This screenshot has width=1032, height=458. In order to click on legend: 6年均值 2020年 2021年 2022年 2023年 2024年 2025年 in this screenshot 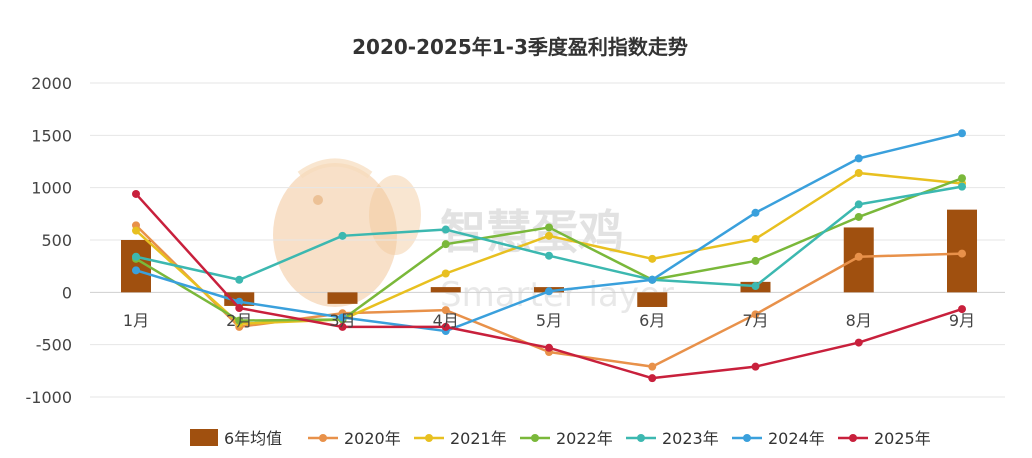, I will do `click(560, 438)`.